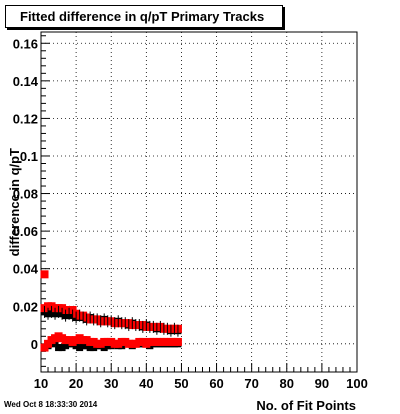  What do you see at coordinates (287, 383) in the screenshot?
I see `x-tick-label: 80` at bounding box center [287, 383].